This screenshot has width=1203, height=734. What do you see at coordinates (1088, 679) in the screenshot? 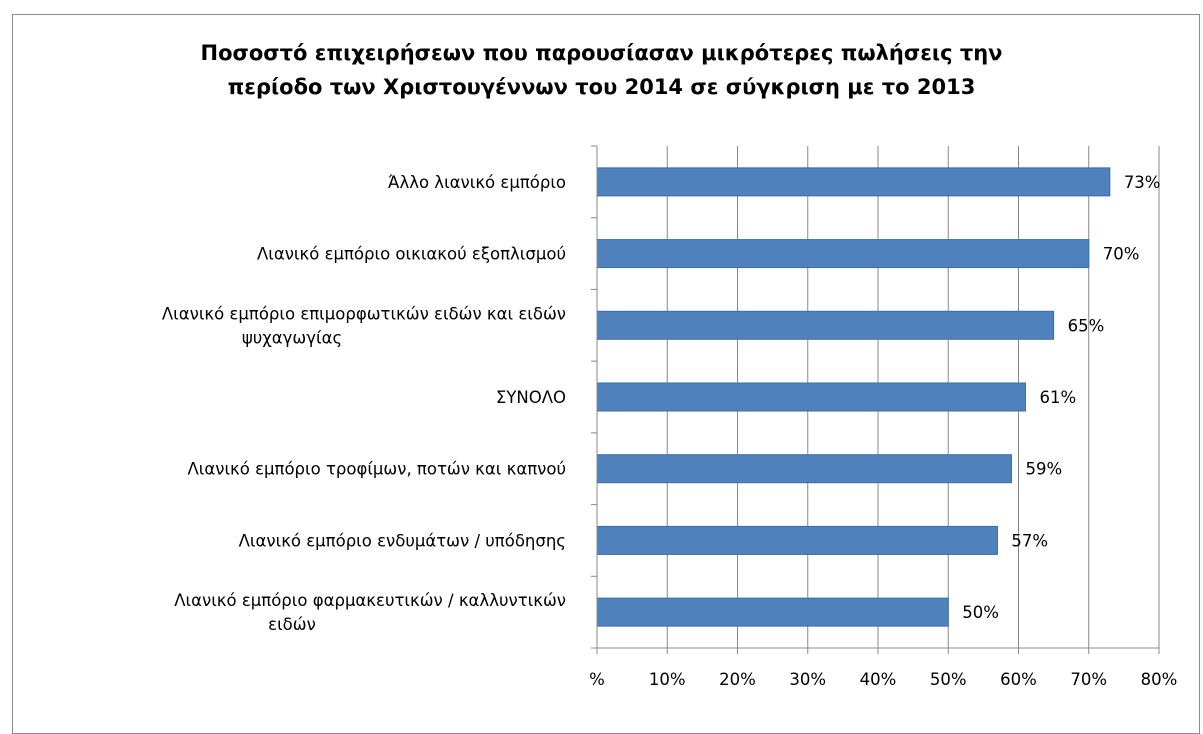
I see `x-tick-label: 70%` at bounding box center [1088, 679].